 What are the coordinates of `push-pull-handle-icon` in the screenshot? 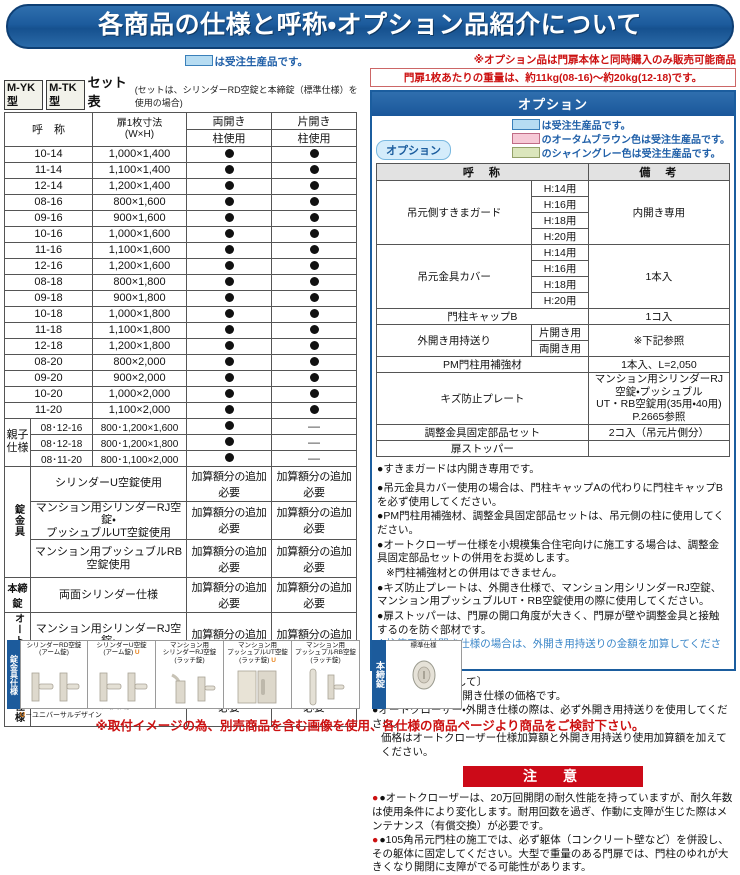 It's located at (258, 687).